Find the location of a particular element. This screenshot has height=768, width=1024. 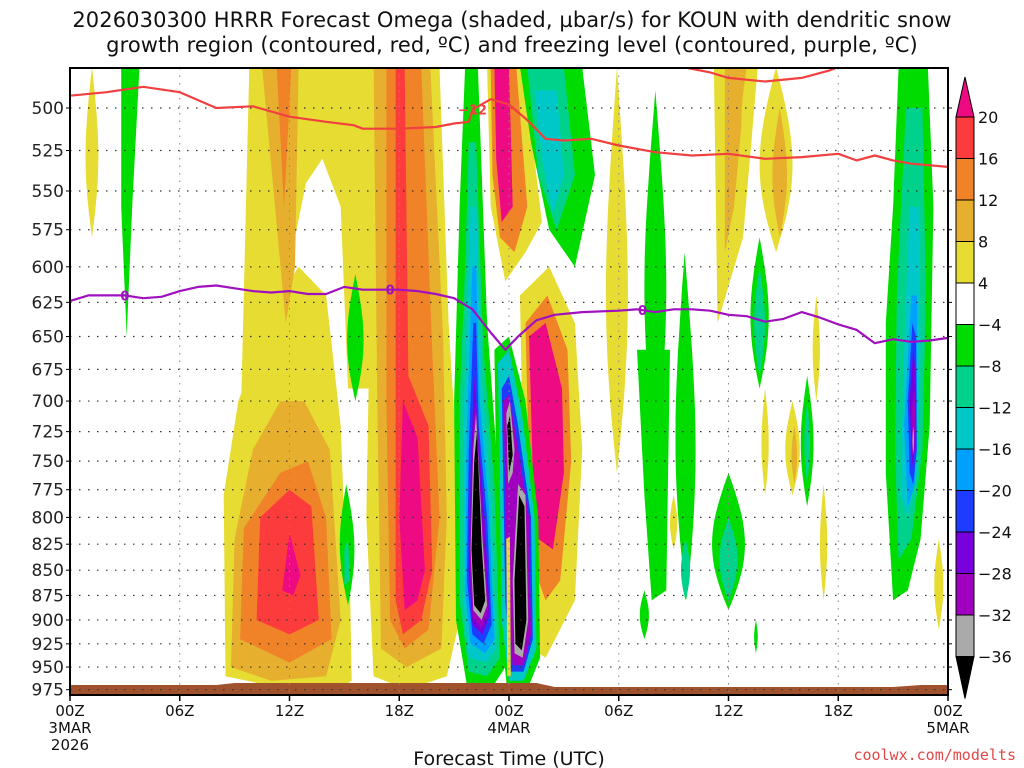

y-tick-label: 650 is located at coordinates (48, 338).